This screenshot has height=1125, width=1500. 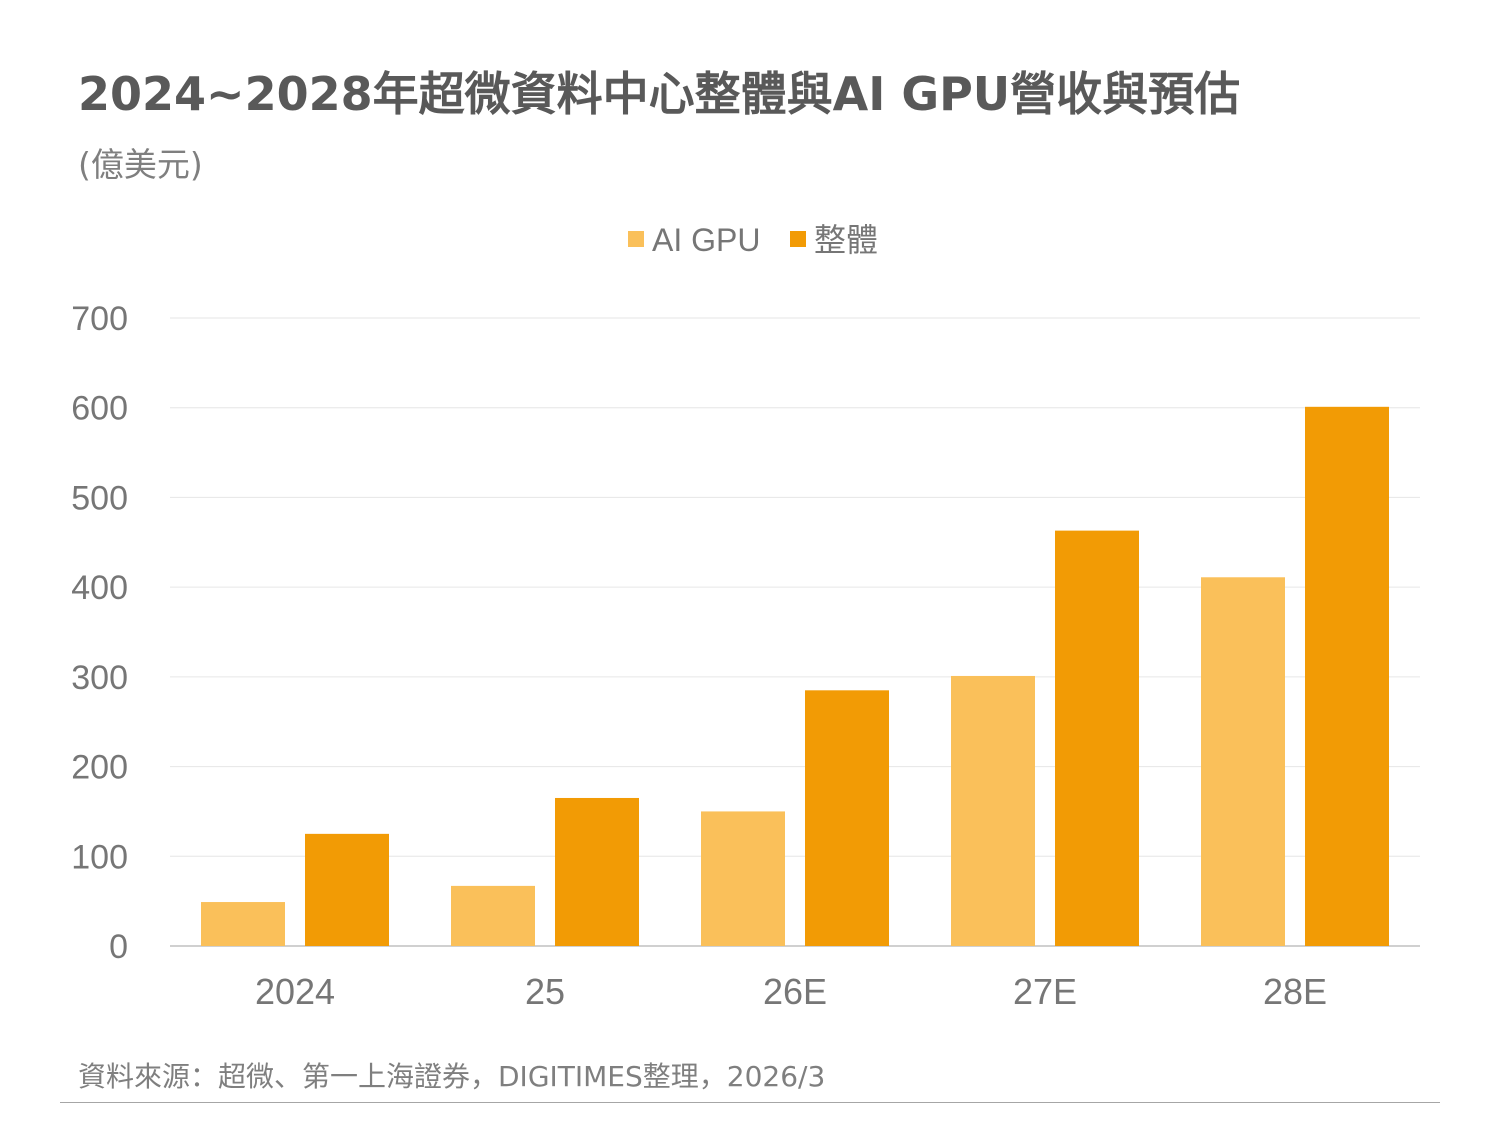 What do you see at coordinates (140, 164) in the screenshot?
I see `chart-unit: (億美元)` at bounding box center [140, 164].